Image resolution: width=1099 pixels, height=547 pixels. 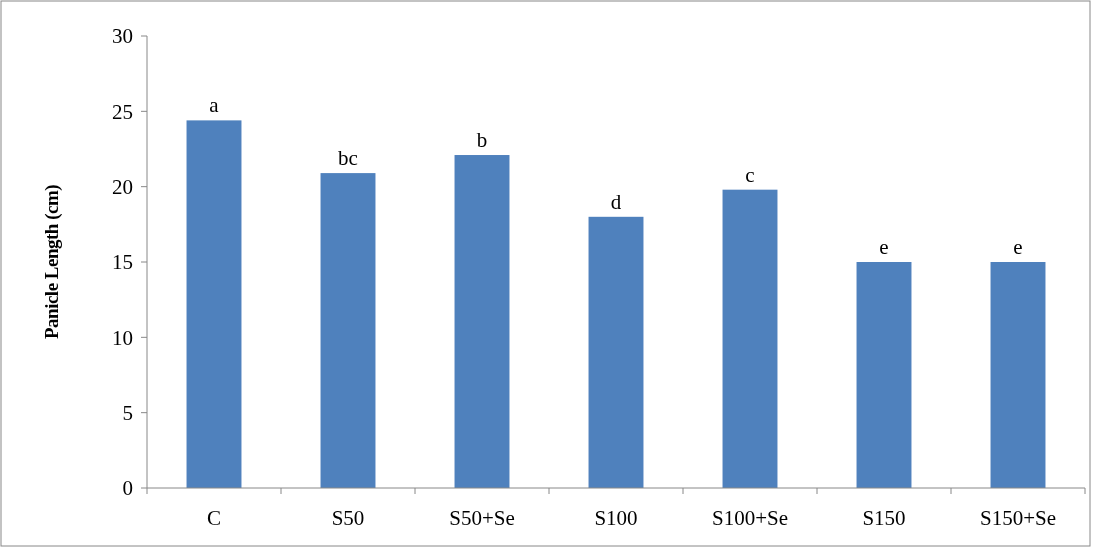 What do you see at coordinates (214, 518) in the screenshot?
I see `x-tick-label: C` at bounding box center [214, 518].